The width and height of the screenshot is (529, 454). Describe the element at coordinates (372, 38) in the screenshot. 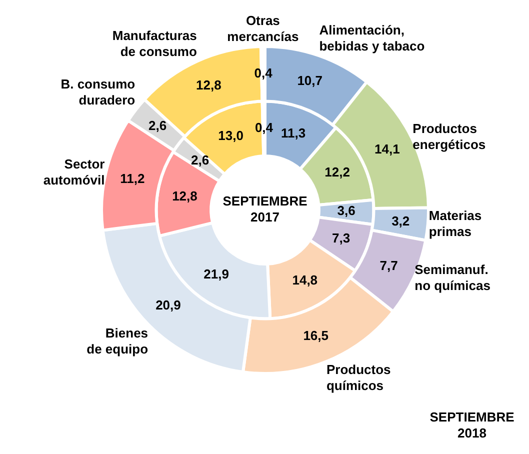

I see `slice-label: Alimentación, bebidas y tabaco` at that location.